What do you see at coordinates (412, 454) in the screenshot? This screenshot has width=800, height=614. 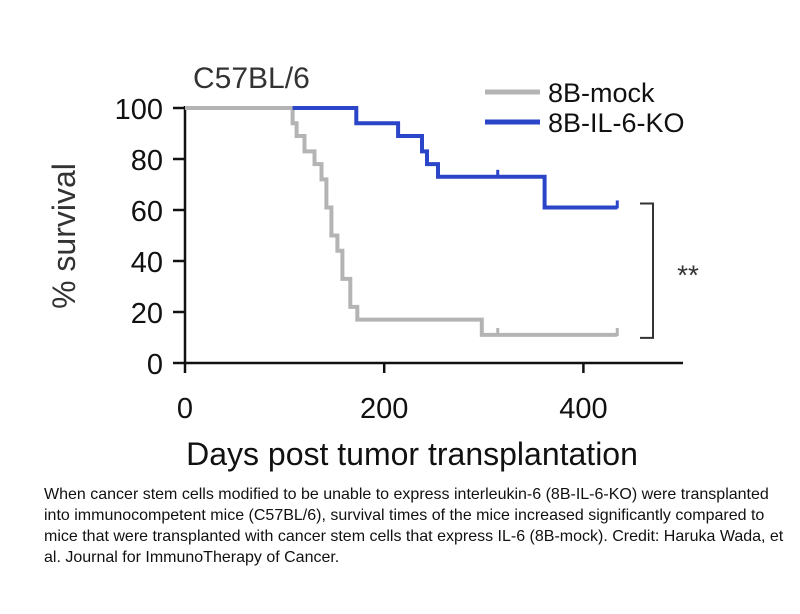 I see `x-axis-label: Days post tumor transplantation` at bounding box center [412, 454].